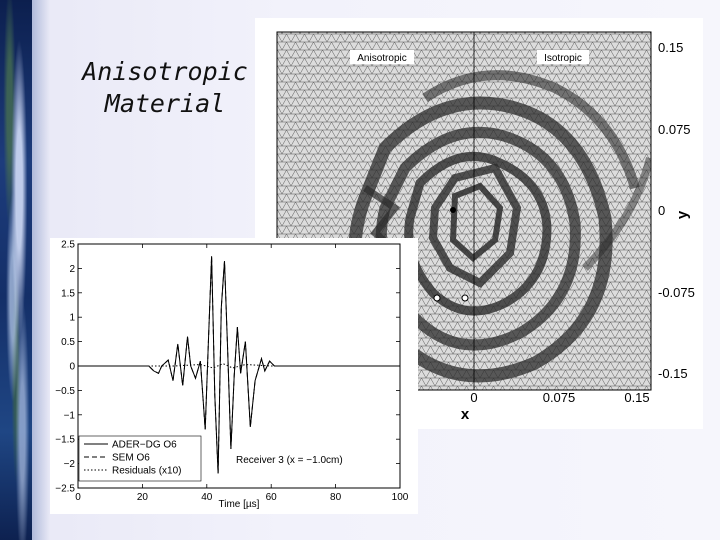 Image resolution: width=720 pixels, height=540 pixels. I want to click on y-tick-label: 0.5, so click(68, 342).